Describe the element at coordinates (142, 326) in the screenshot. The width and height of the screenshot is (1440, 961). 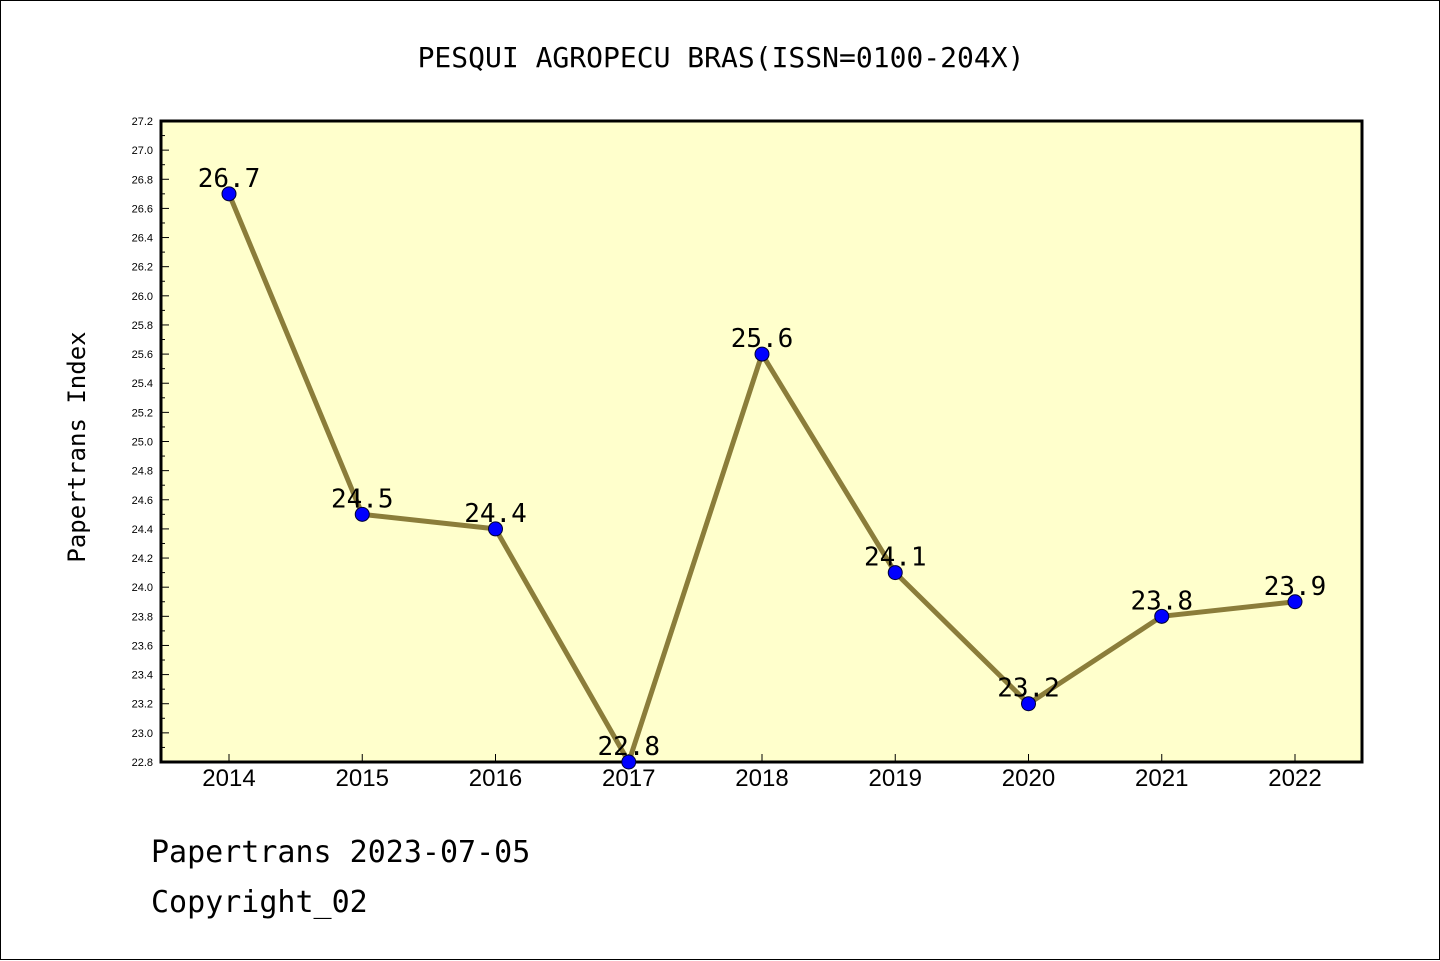
I see `y-tick-label: 25.8` at that location.